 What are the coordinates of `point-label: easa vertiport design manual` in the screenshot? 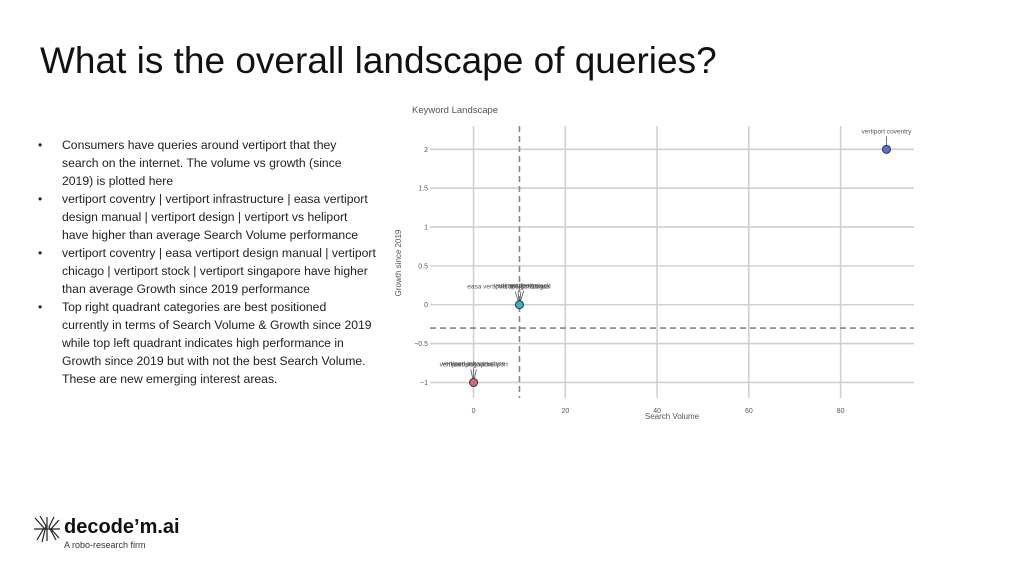 It's located at (509, 287).